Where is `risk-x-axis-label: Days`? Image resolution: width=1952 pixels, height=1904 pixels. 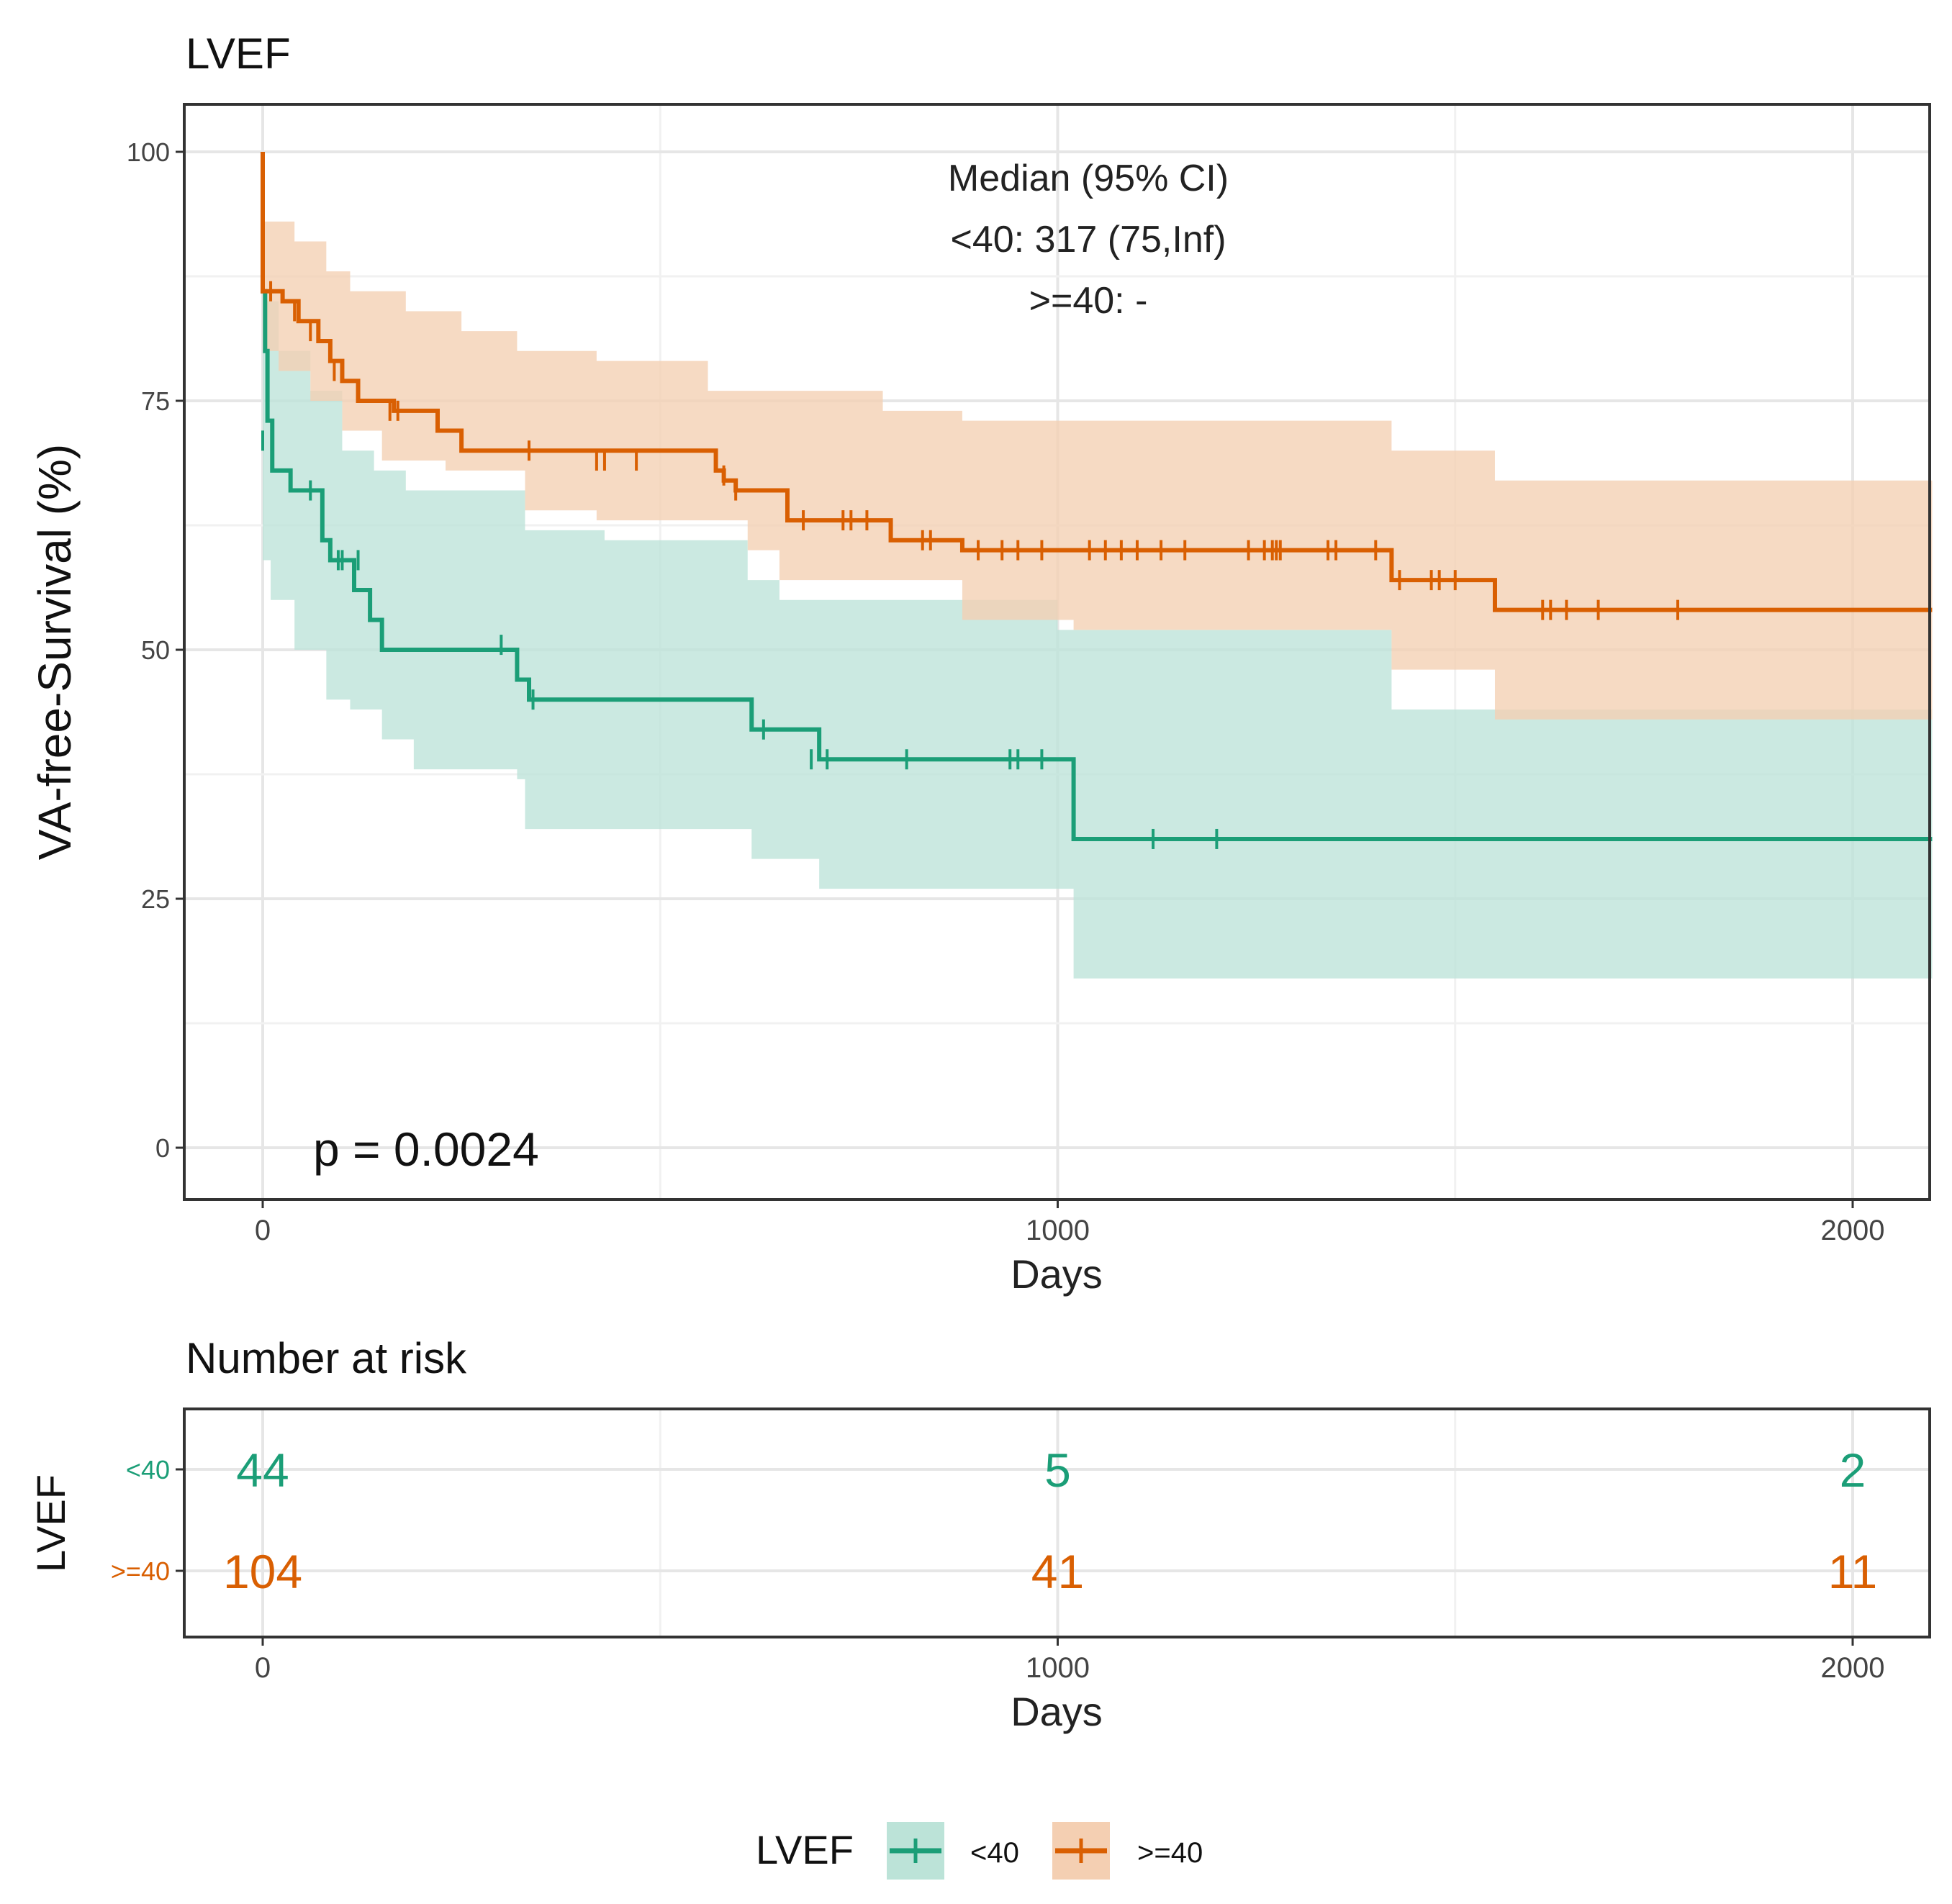
risk-x-axis-label: Days is located at coordinates (1057, 1711).